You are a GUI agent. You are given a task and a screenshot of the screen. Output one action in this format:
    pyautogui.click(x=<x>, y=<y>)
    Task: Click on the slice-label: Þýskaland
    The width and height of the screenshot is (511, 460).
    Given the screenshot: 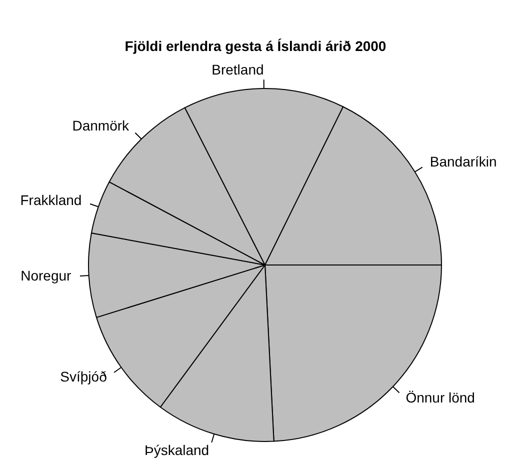 What is the action you would take?
    pyautogui.click(x=177, y=450)
    